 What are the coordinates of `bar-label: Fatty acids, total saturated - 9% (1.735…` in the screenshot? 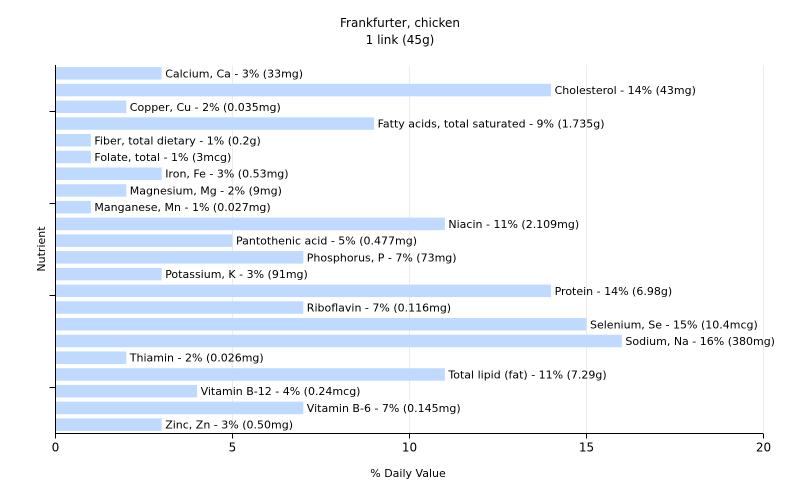 It's located at (491, 124).